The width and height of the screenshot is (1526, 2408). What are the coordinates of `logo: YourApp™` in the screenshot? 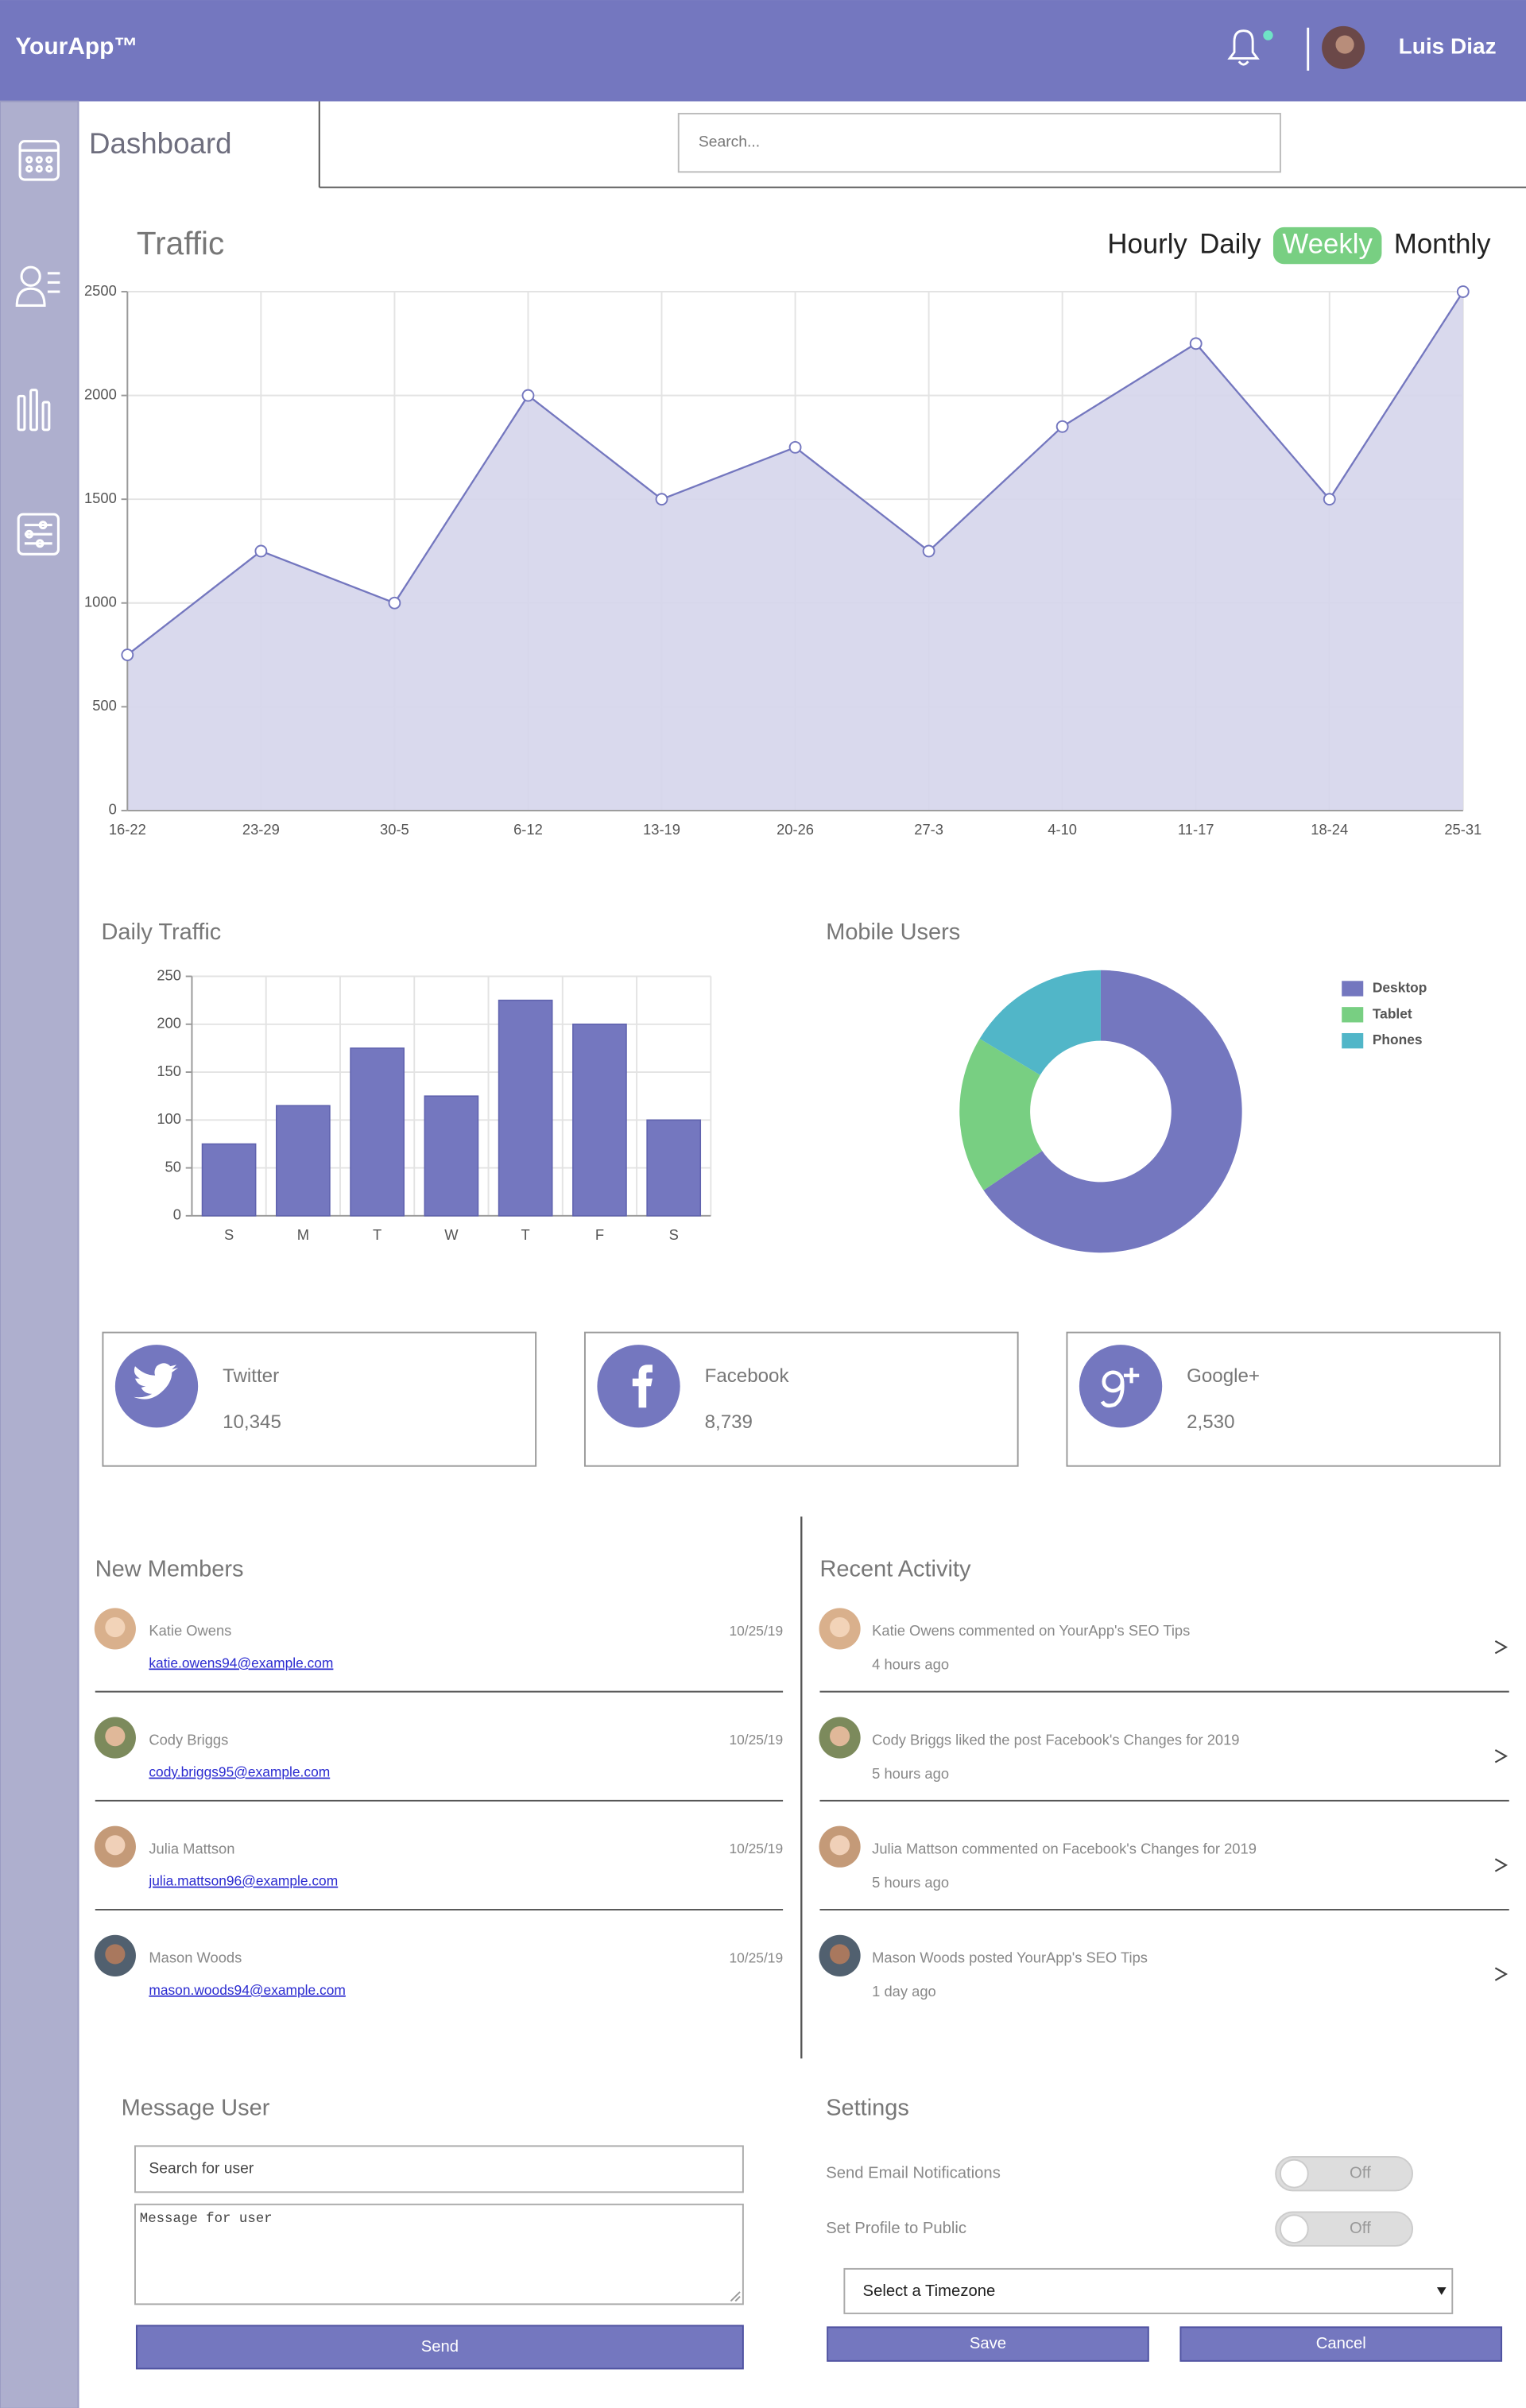 It's located at (76, 47).